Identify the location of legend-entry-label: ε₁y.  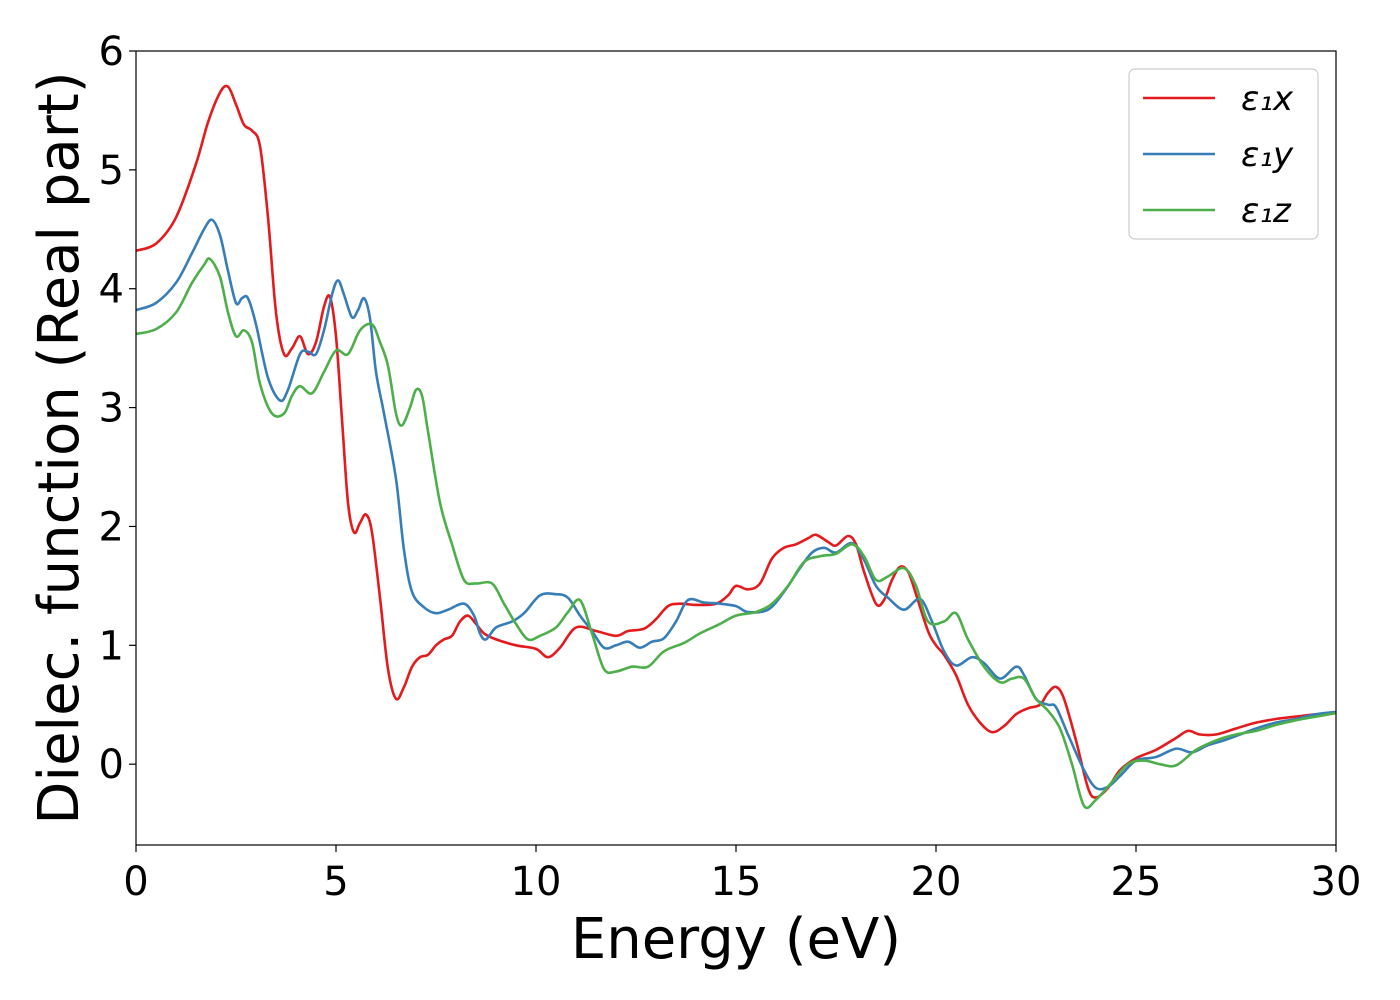
(1267, 155).